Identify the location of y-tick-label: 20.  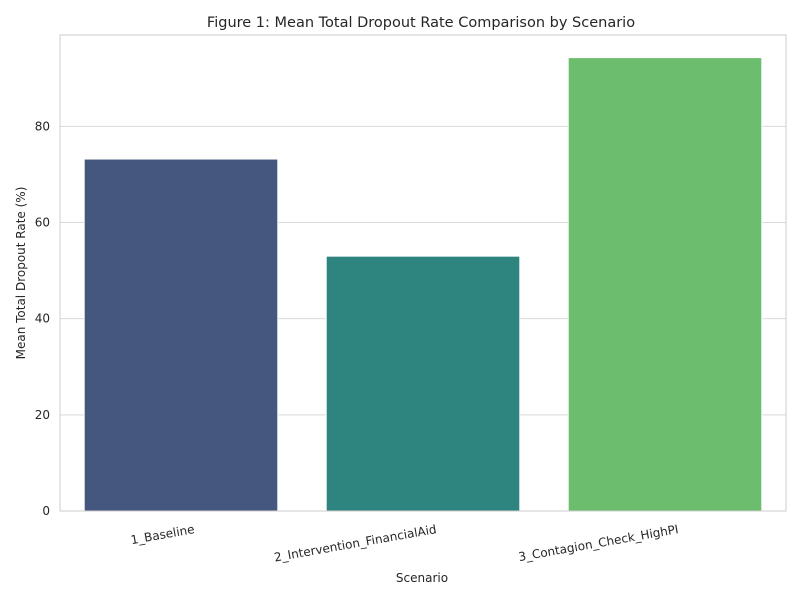
(42, 415).